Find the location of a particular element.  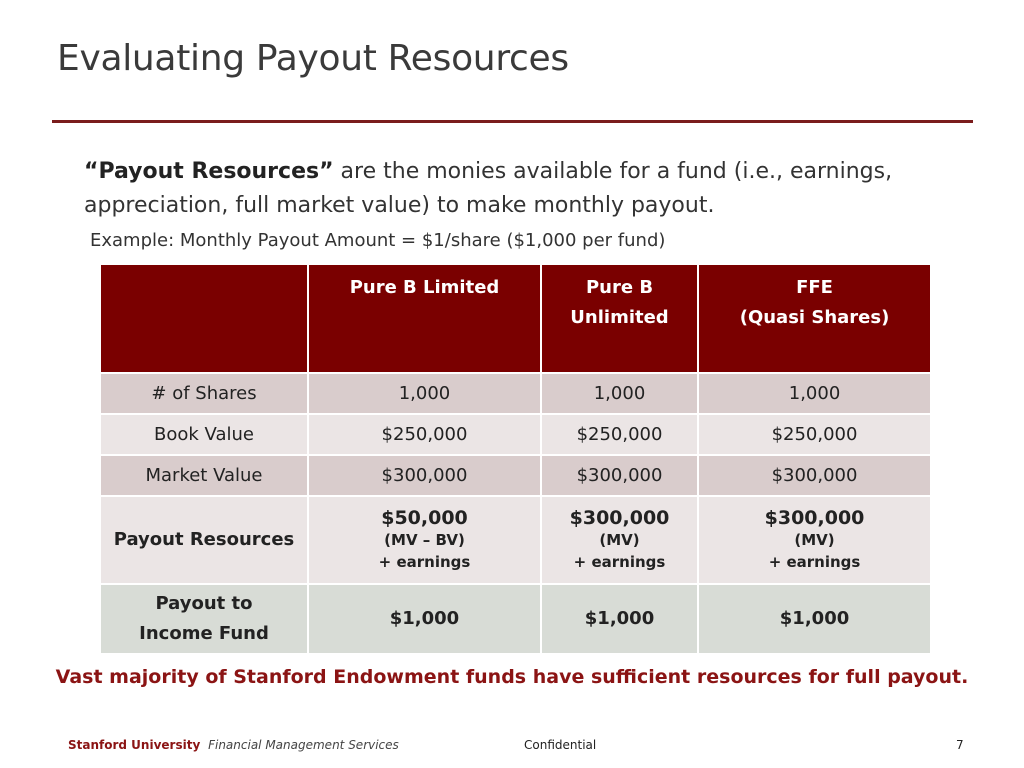

row-label: Payout Resources is located at coordinates (204, 540).